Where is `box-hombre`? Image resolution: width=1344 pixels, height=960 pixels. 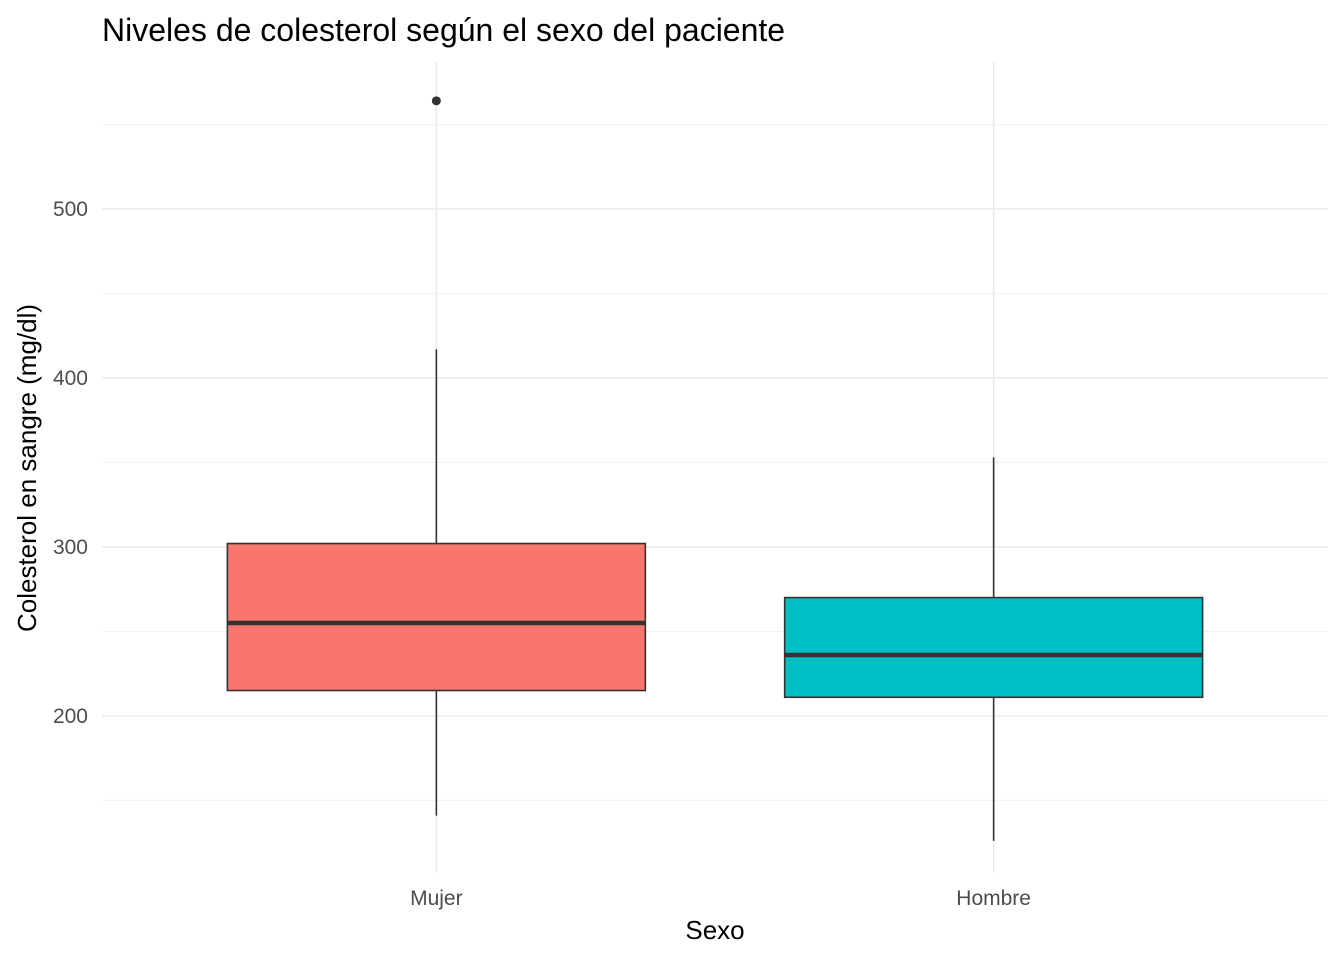 box-hombre is located at coordinates (993, 649).